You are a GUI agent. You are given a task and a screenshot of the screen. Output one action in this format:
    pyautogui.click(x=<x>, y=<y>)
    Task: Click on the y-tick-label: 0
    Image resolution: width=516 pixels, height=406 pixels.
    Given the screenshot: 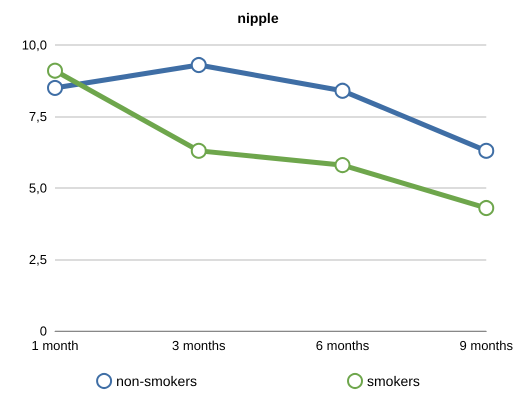 What is the action you would take?
    pyautogui.click(x=43, y=331)
    